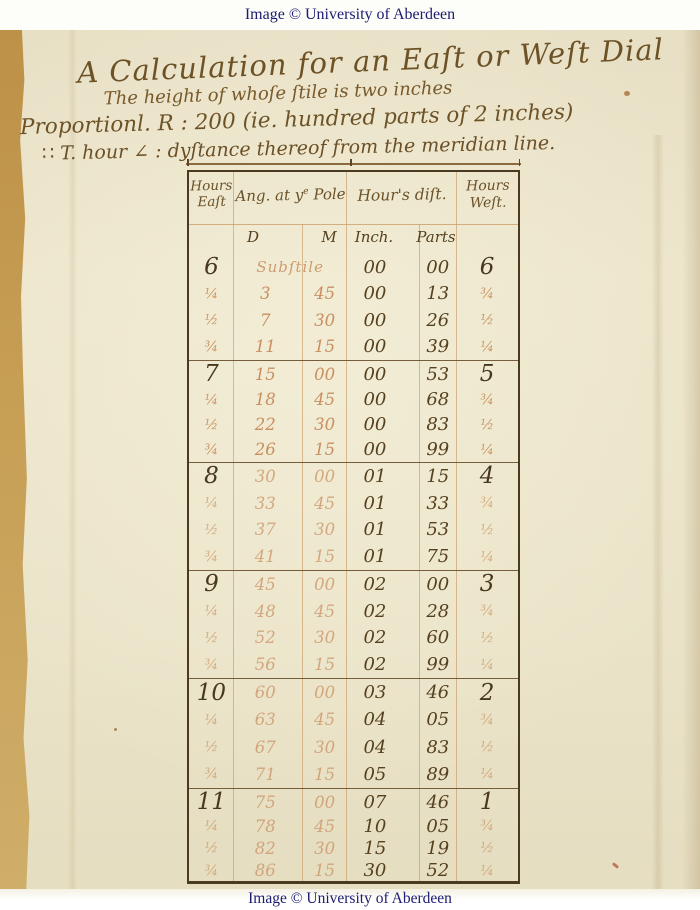 The image size is (700, 910). What do you see at coordinates (438, 638) in the screenshot?
I see `parts-value: 60` at bounding box center [438, 638].